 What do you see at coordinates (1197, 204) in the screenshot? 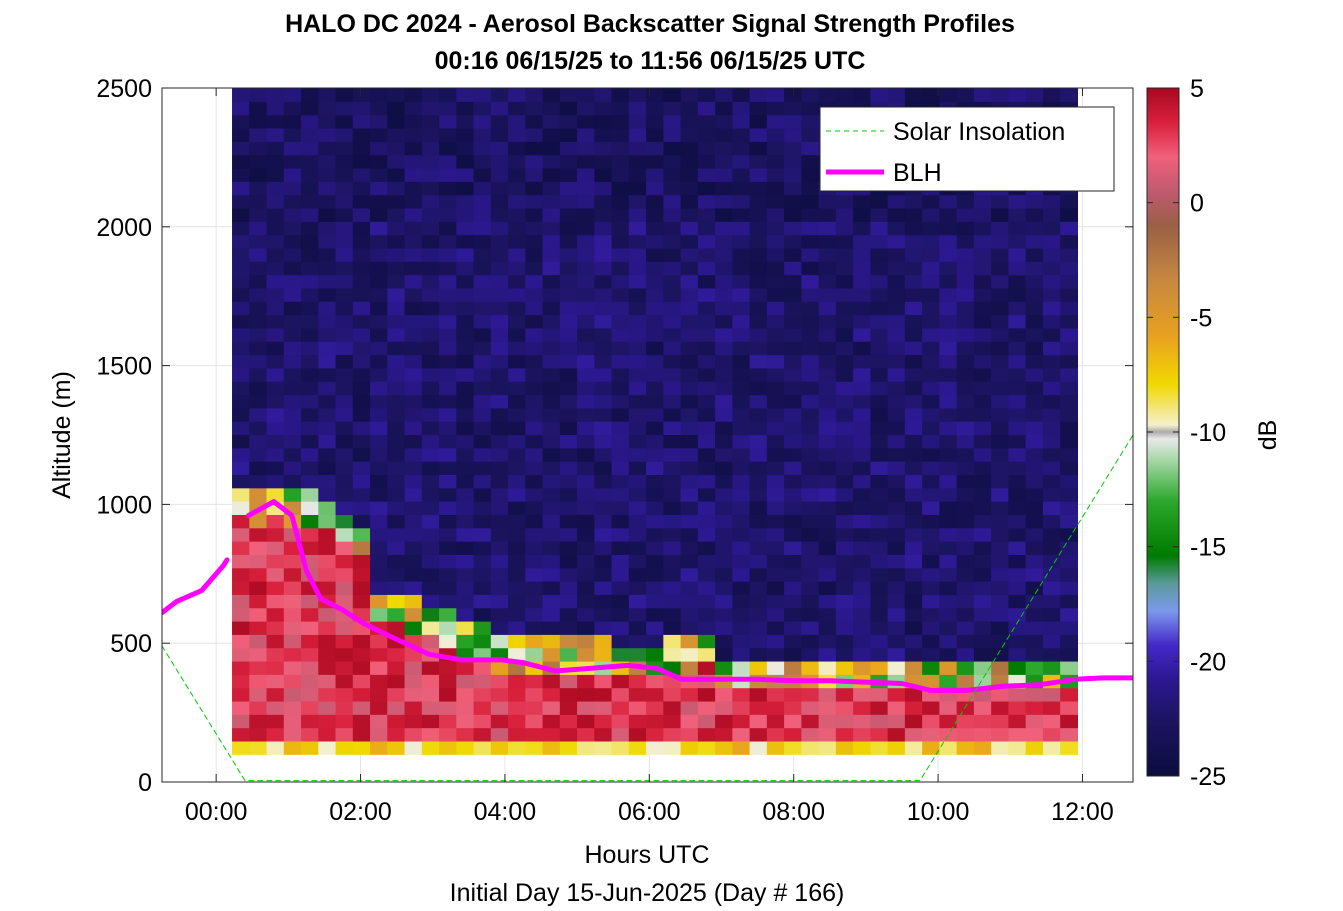
I see `colorbar-tick-label: 0` at bounding box center [1197, 204].